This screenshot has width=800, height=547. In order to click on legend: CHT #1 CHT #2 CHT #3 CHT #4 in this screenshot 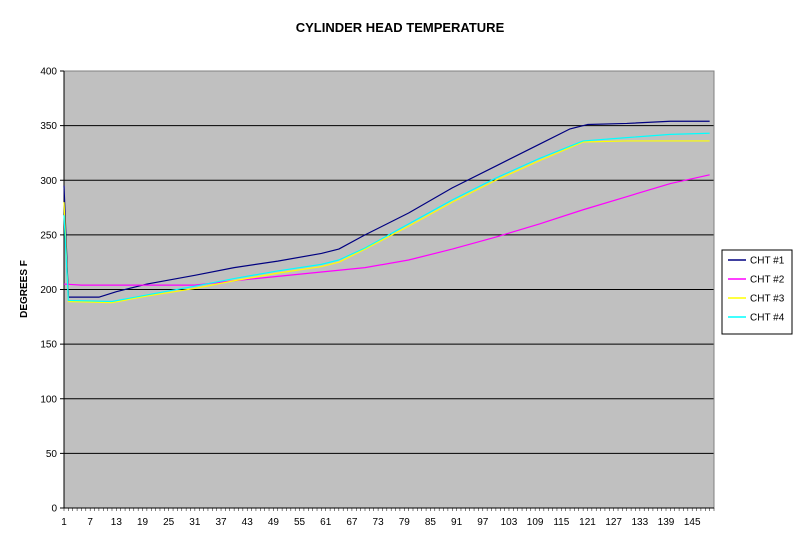, I will do `click(757, 292)`.